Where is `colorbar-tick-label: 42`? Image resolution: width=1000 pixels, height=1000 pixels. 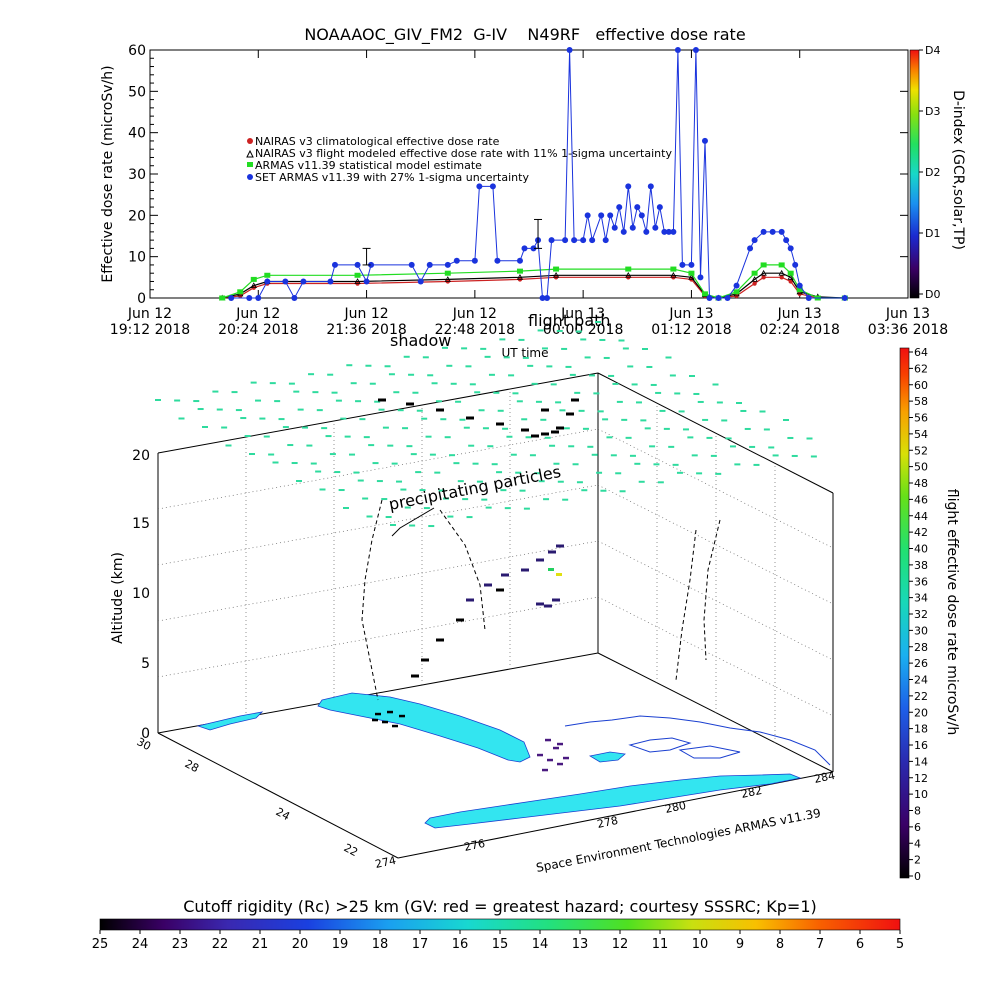
colorbar-tick-label: 42 is located at coordinates (921, 532).